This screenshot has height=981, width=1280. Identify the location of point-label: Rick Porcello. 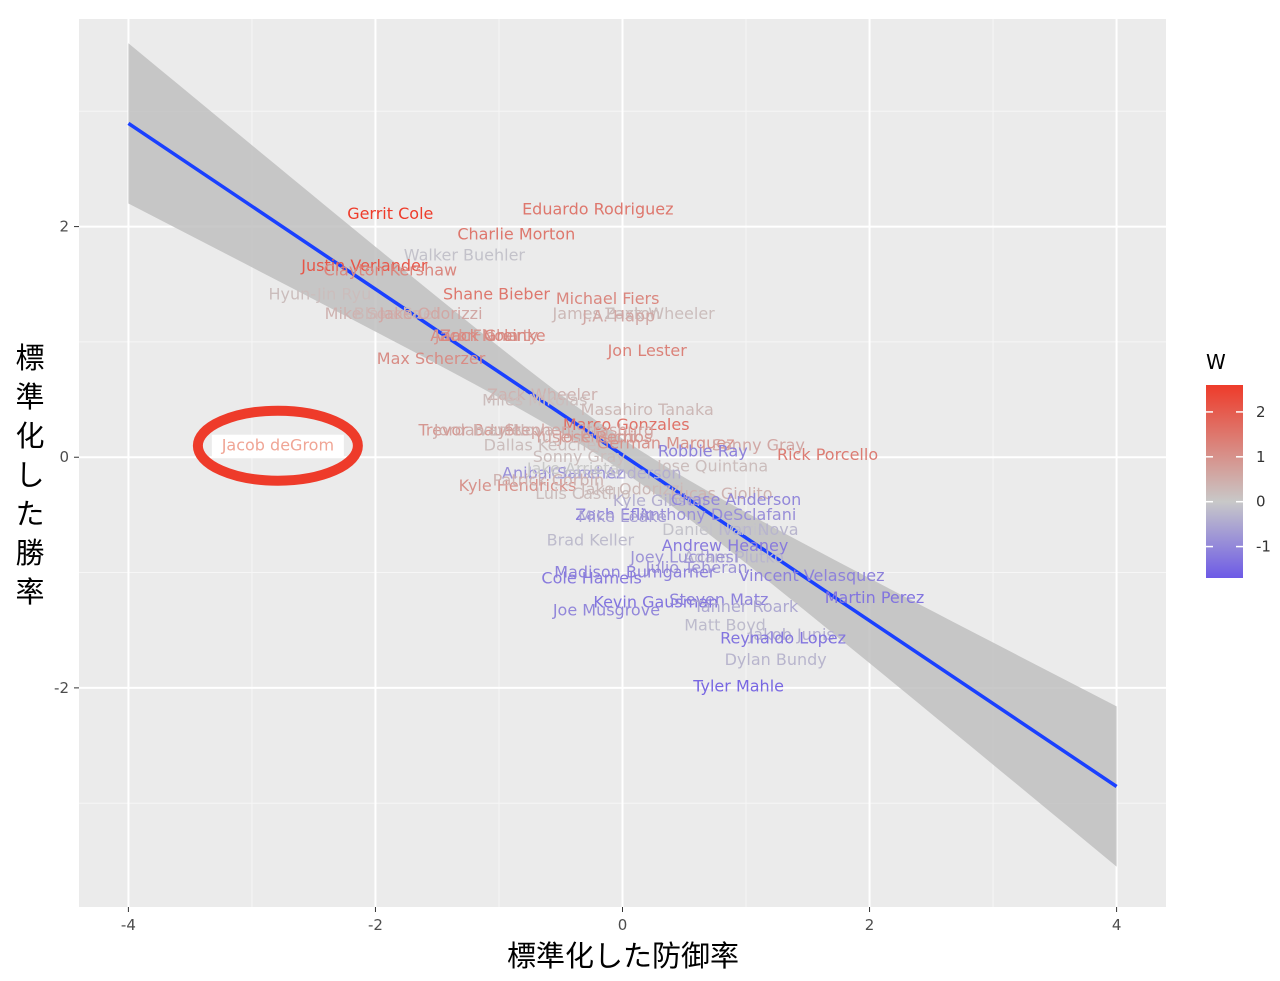
(827, 454).